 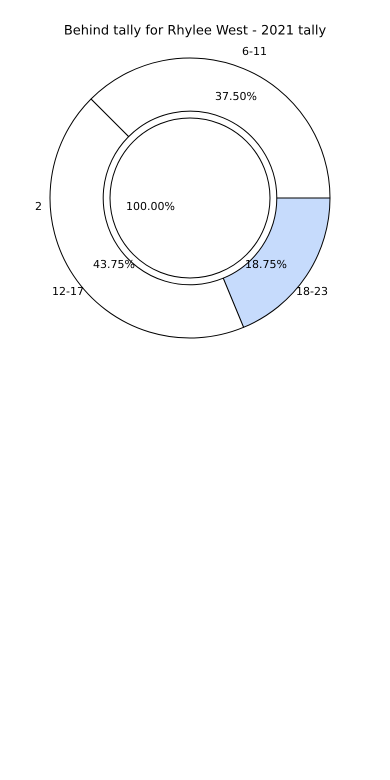 What do you see at coordinates (312, 291) in the screenshot?
I see `slice-label: 18-23` at bounding box center [312, 291].